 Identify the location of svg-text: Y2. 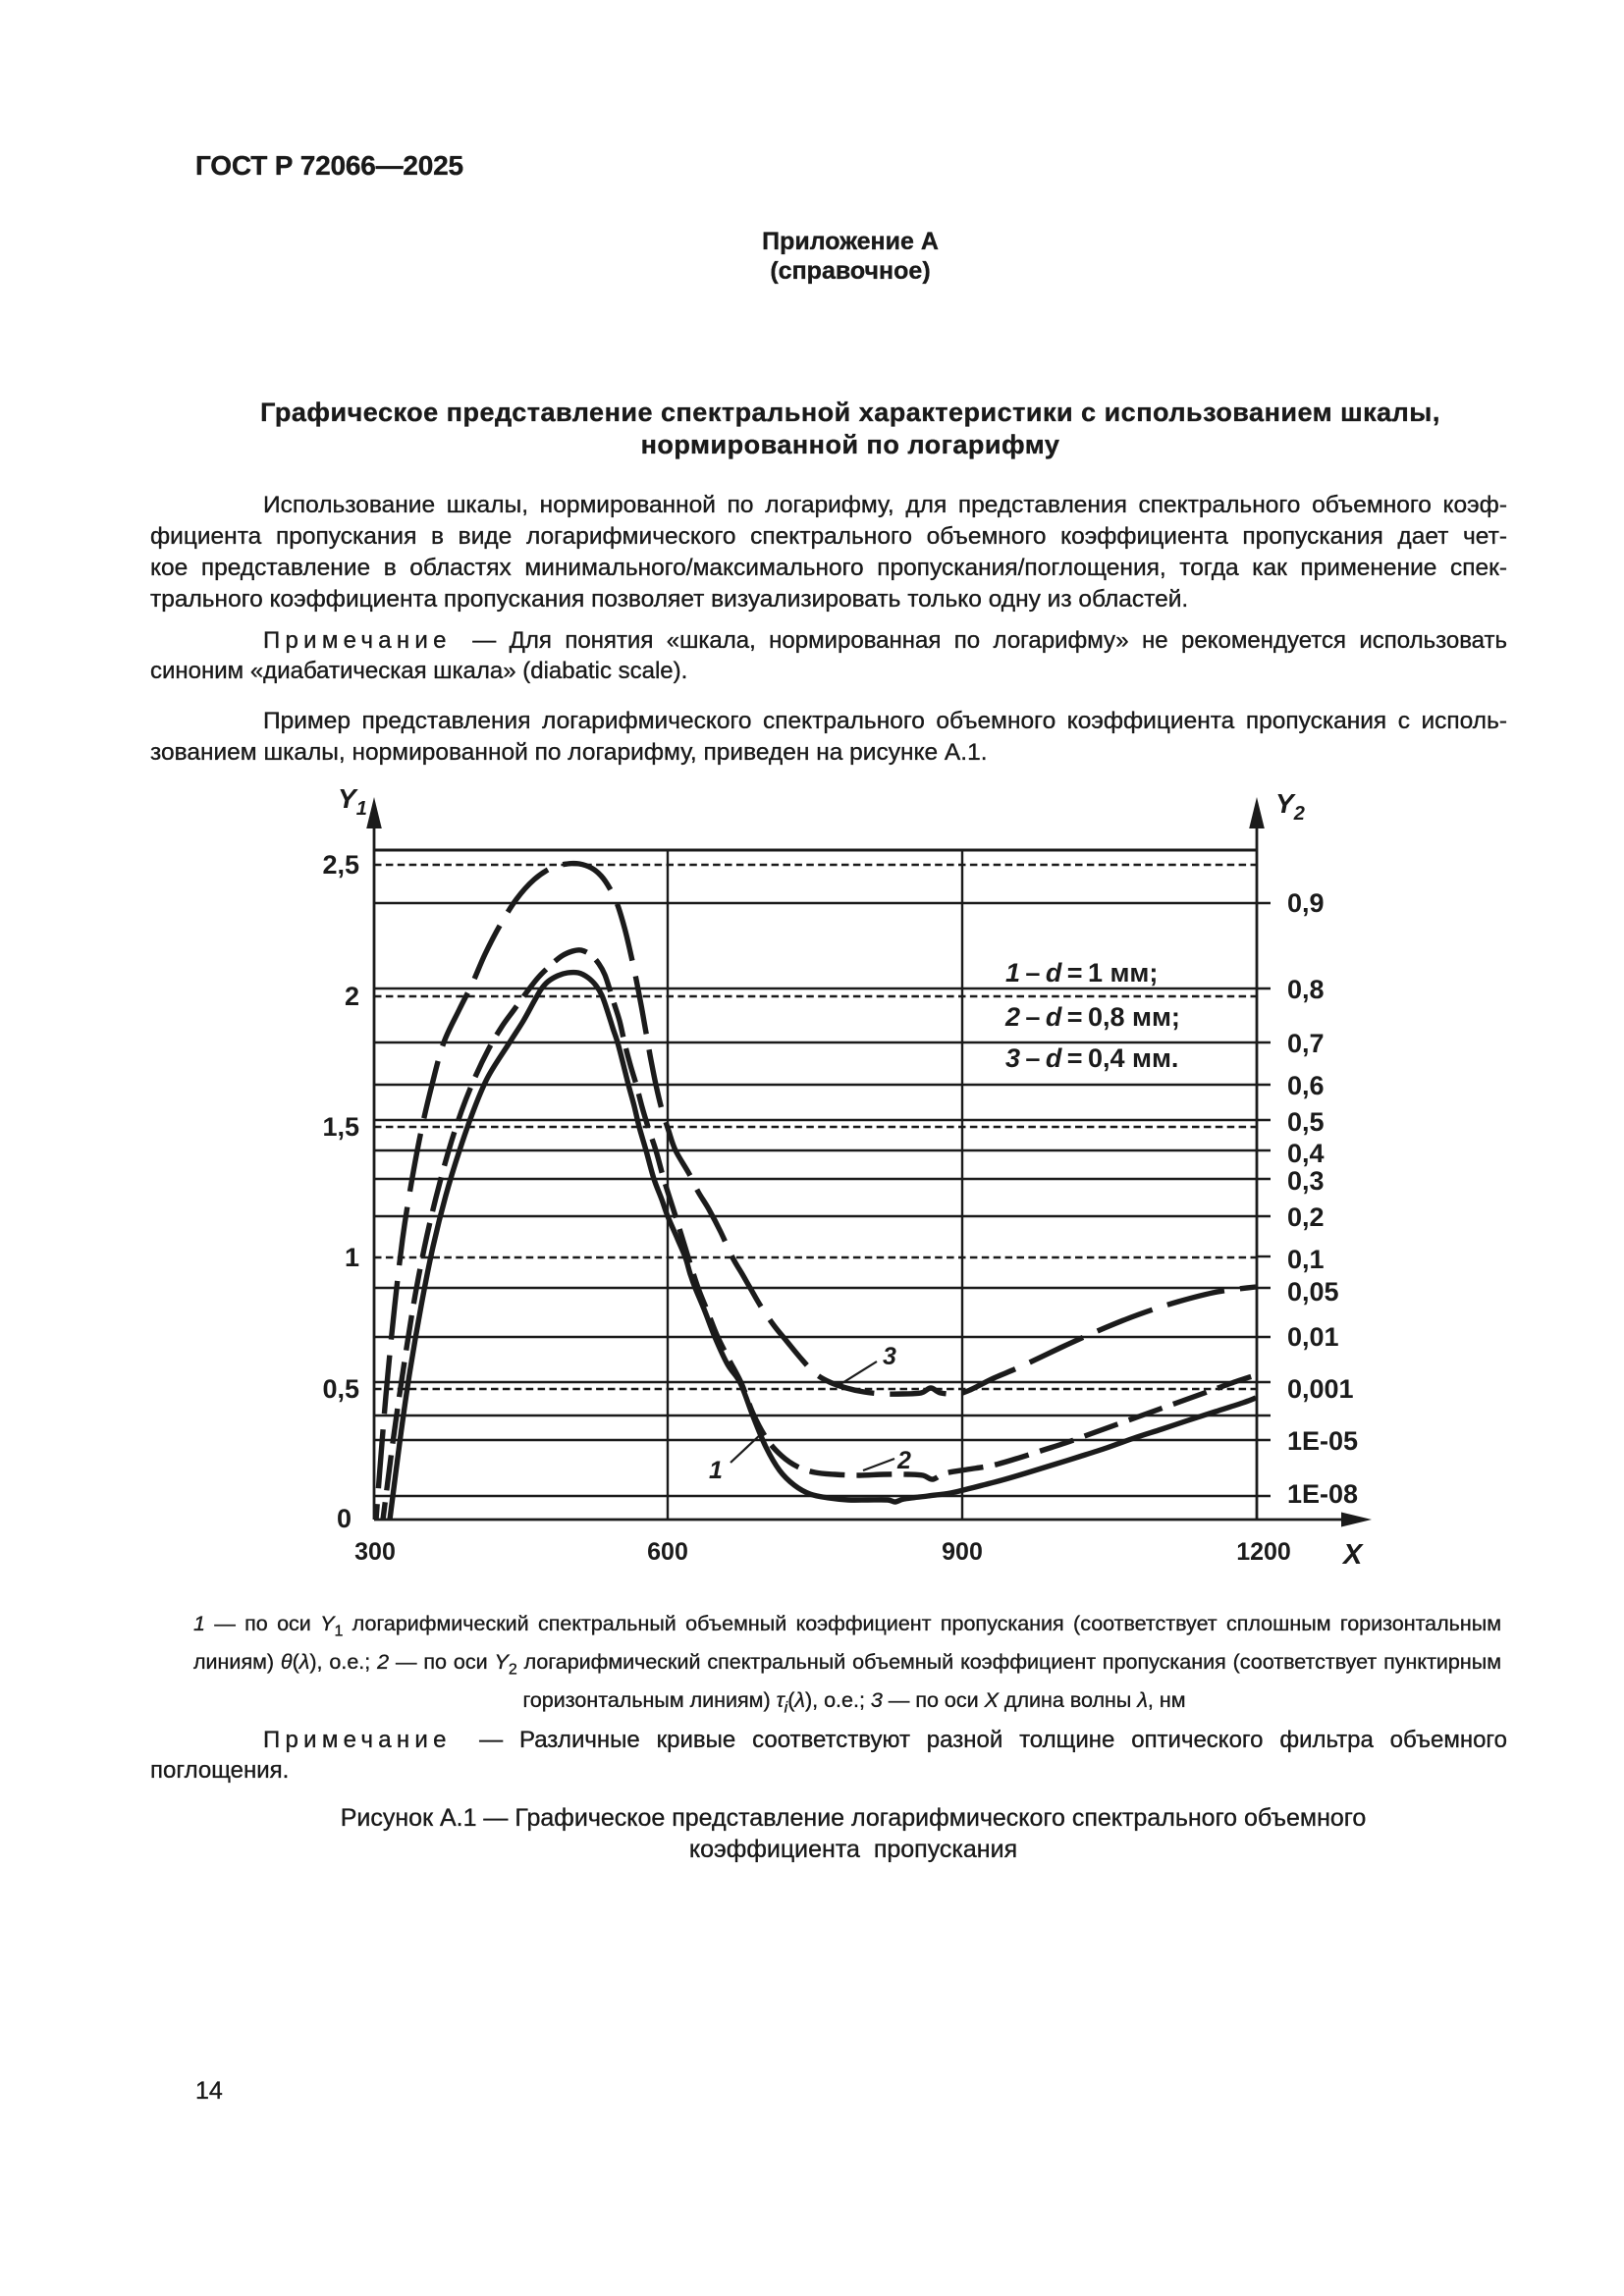
(1290, 806).